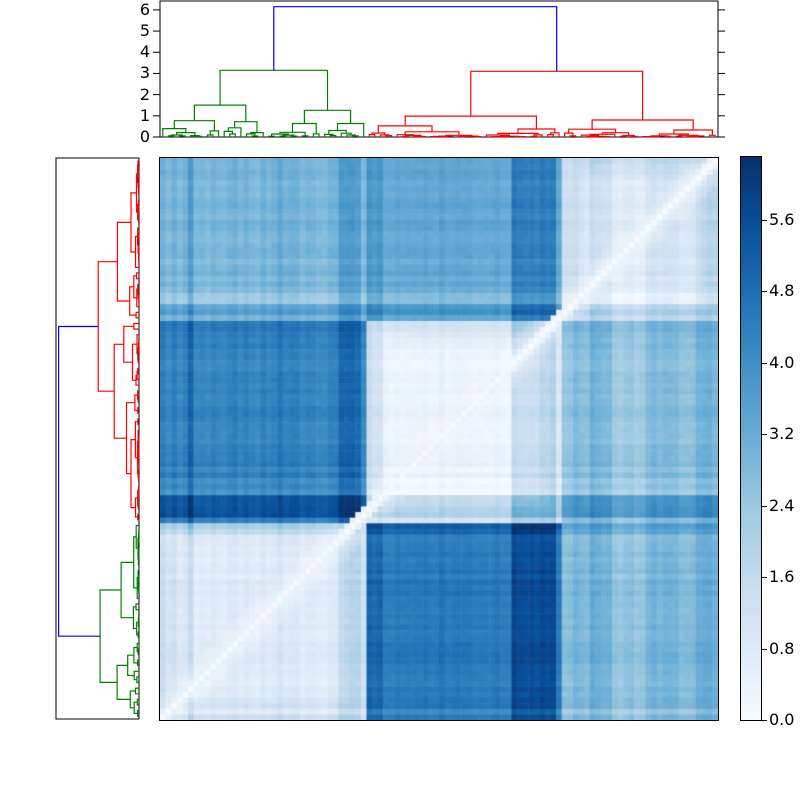  What do you see at coordinates (144, 72) in the screenshot?
I see `top-axis-tick-label-3: 3` at bounding box center [144, 72].